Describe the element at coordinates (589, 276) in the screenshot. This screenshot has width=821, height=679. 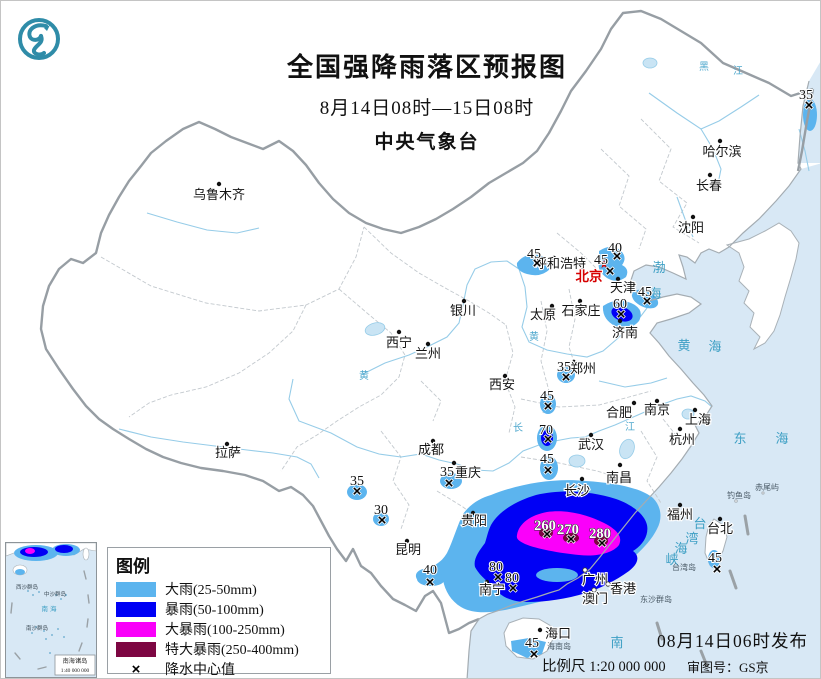
I see `city-label-beijing: 北京` at that location.